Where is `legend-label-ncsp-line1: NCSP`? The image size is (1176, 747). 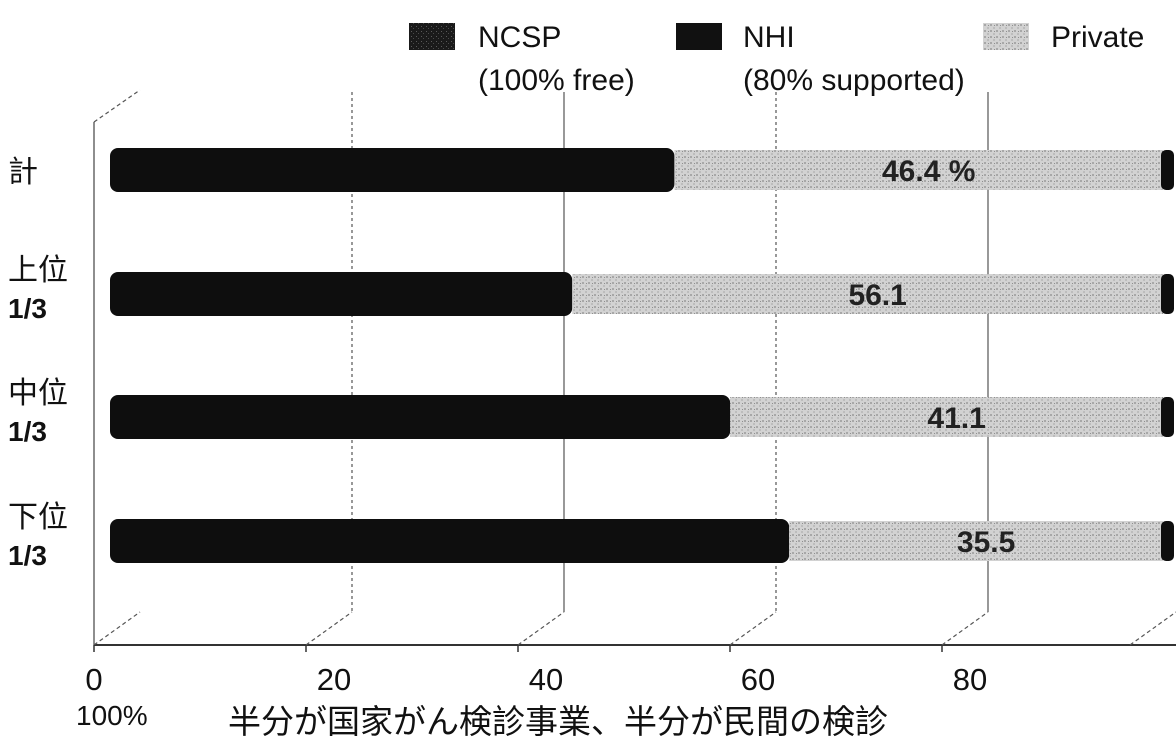
legend-label-ncsp-line1: NCSP is located at coordinates (519, 37).